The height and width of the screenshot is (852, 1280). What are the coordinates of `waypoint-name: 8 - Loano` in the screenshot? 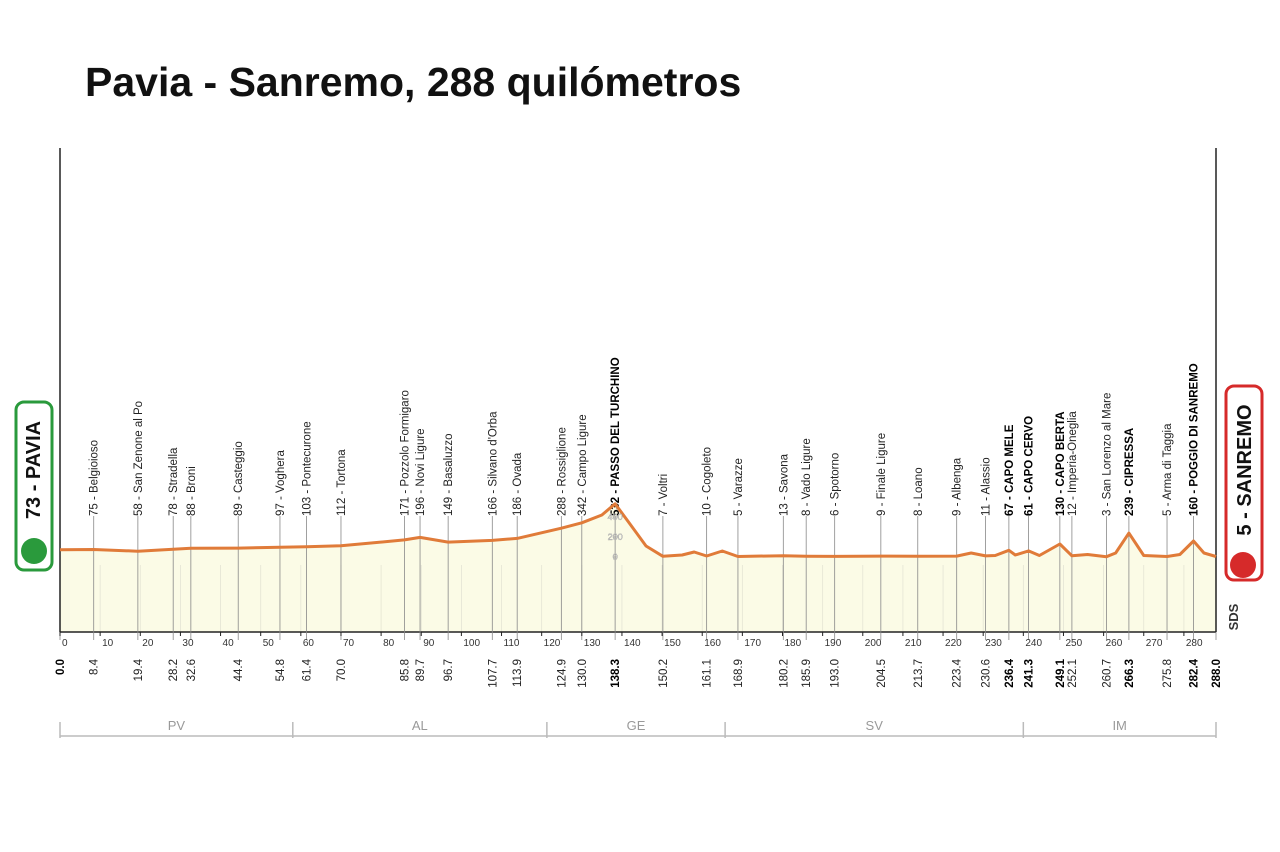 It's located at (919, 491).